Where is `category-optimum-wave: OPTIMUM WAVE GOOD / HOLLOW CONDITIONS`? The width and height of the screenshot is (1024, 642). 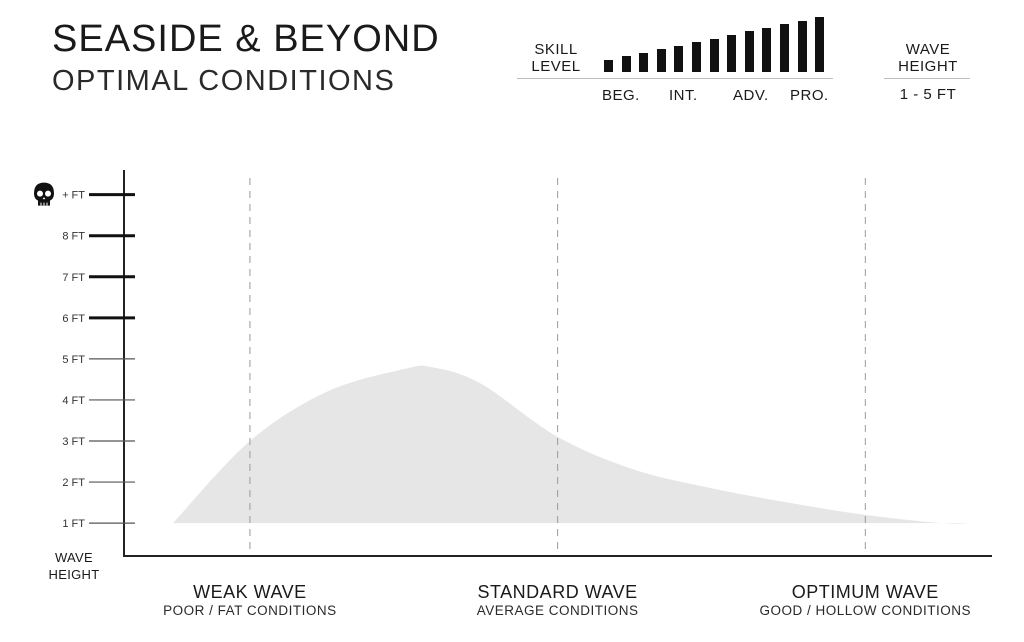
category-optimum-wave: OPTIMUM WAVE GOOD / HOLLOW CONDITIONS is located at coordinates (866, 601).